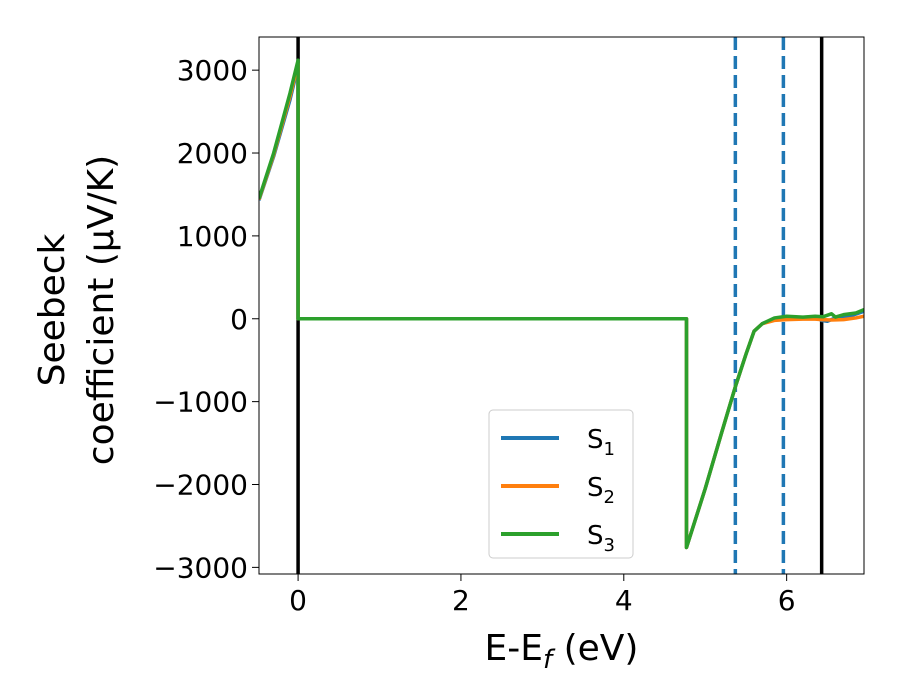  Describe the element at coordinates (212, 70) in the screenshot. I see `y-tick-label-6: 3000` at that location.